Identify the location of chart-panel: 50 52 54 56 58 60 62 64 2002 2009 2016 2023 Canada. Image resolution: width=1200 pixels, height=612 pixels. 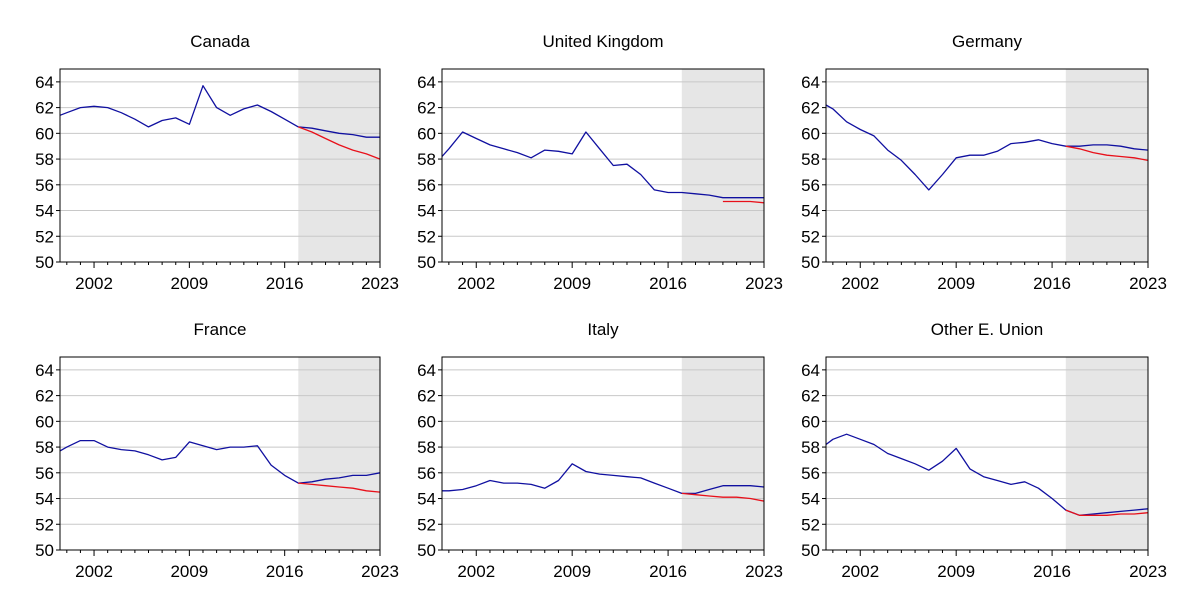
(217, 162).